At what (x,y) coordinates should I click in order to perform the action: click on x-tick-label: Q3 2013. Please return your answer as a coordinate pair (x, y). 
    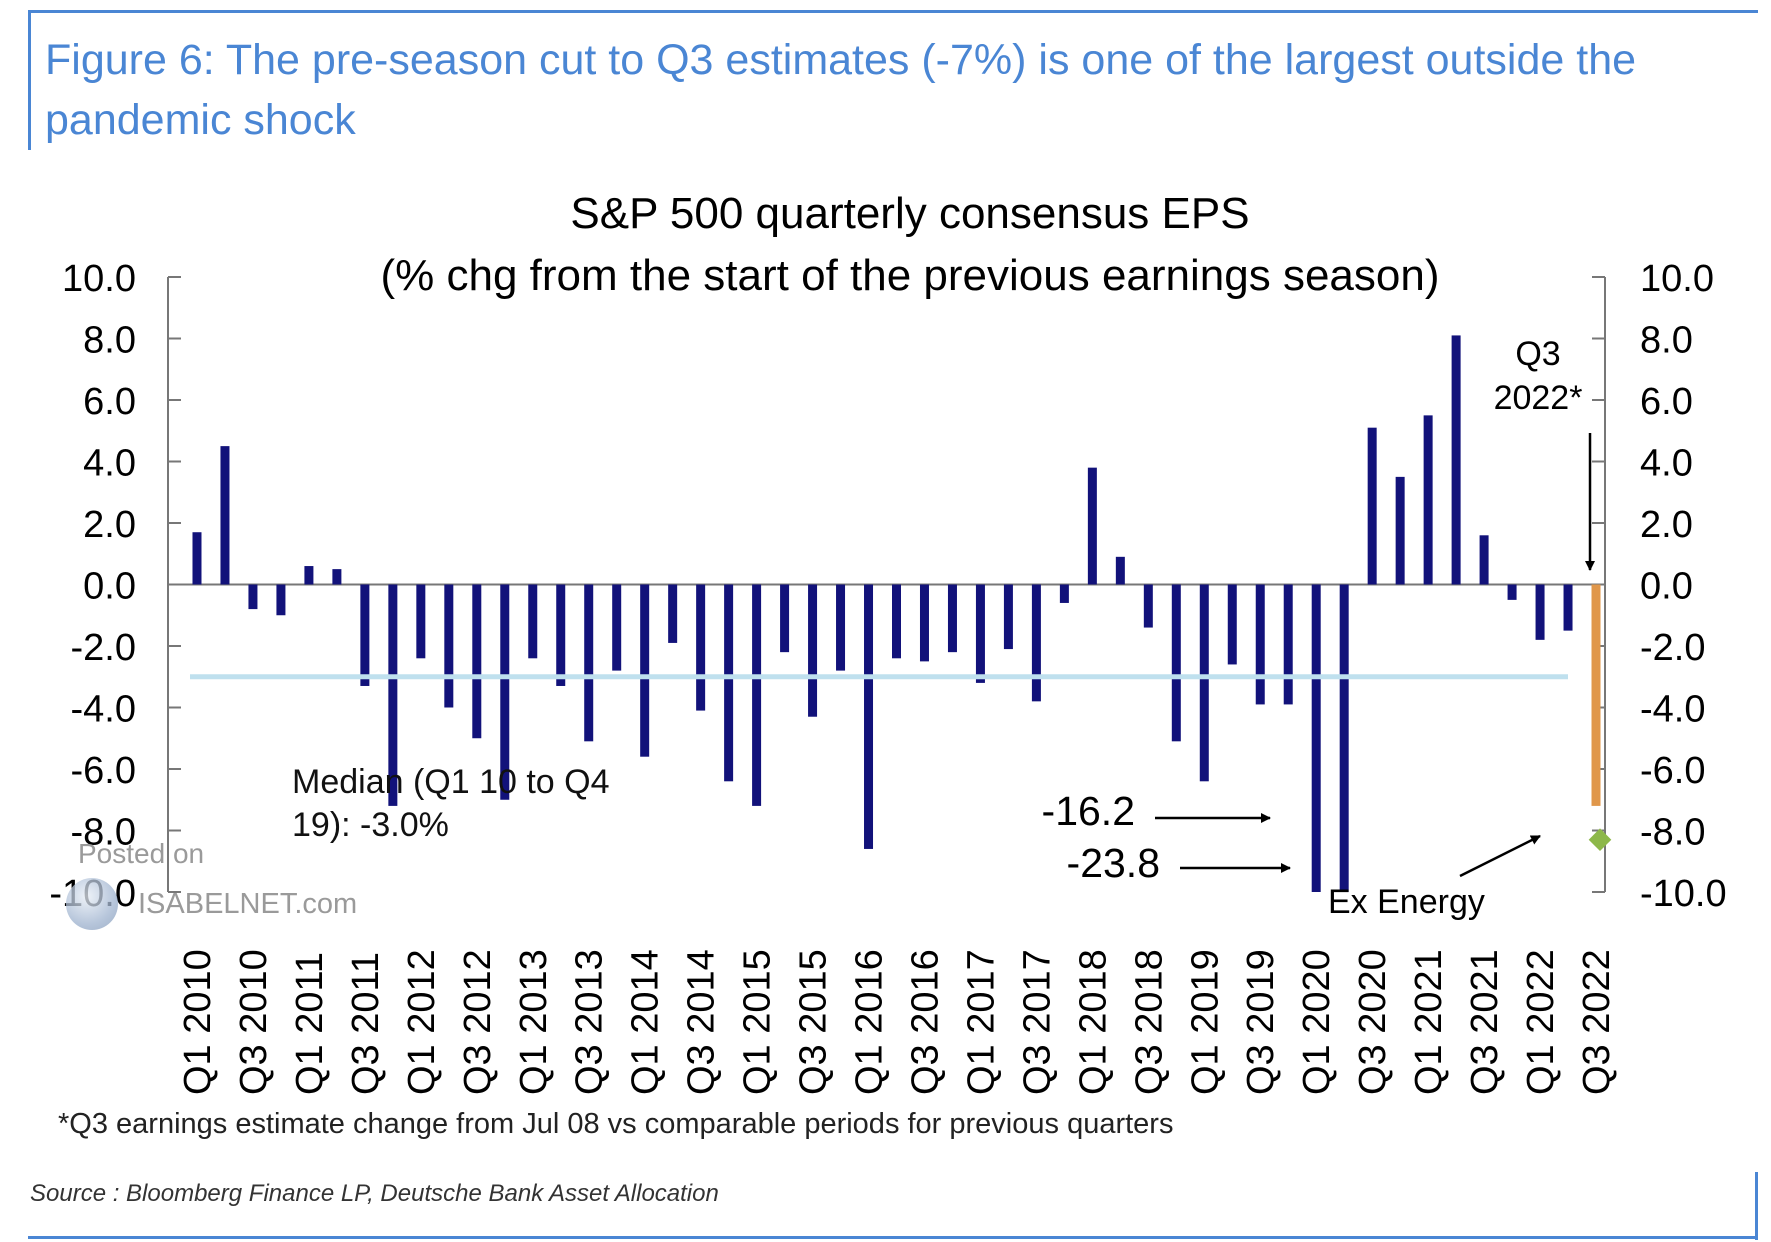
    Looking at the image, I should click on (590, 1022).